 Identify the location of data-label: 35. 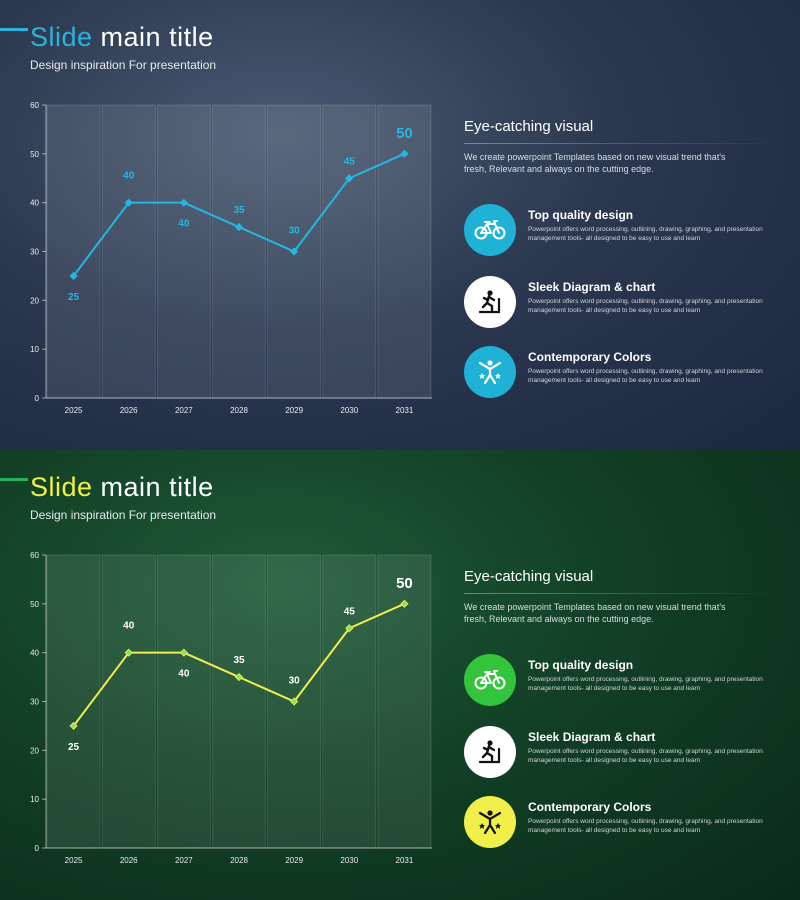
(239, 660).